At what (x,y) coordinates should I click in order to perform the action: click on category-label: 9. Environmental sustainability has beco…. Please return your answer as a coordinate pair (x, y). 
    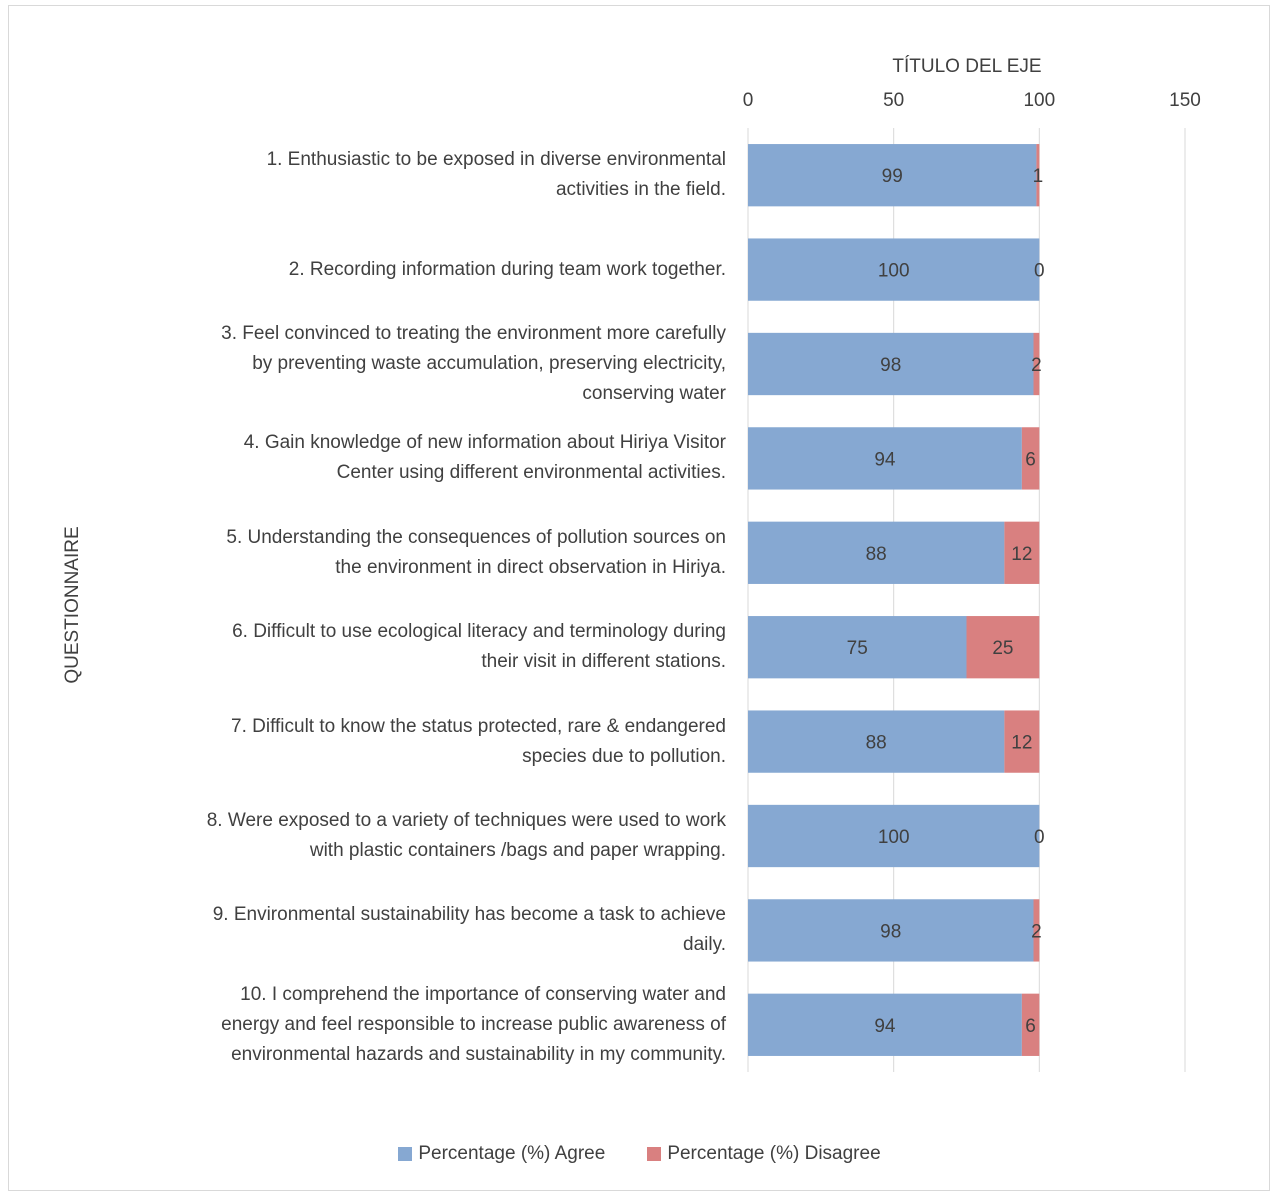
    Looking at the image, I should click on (416, 930).